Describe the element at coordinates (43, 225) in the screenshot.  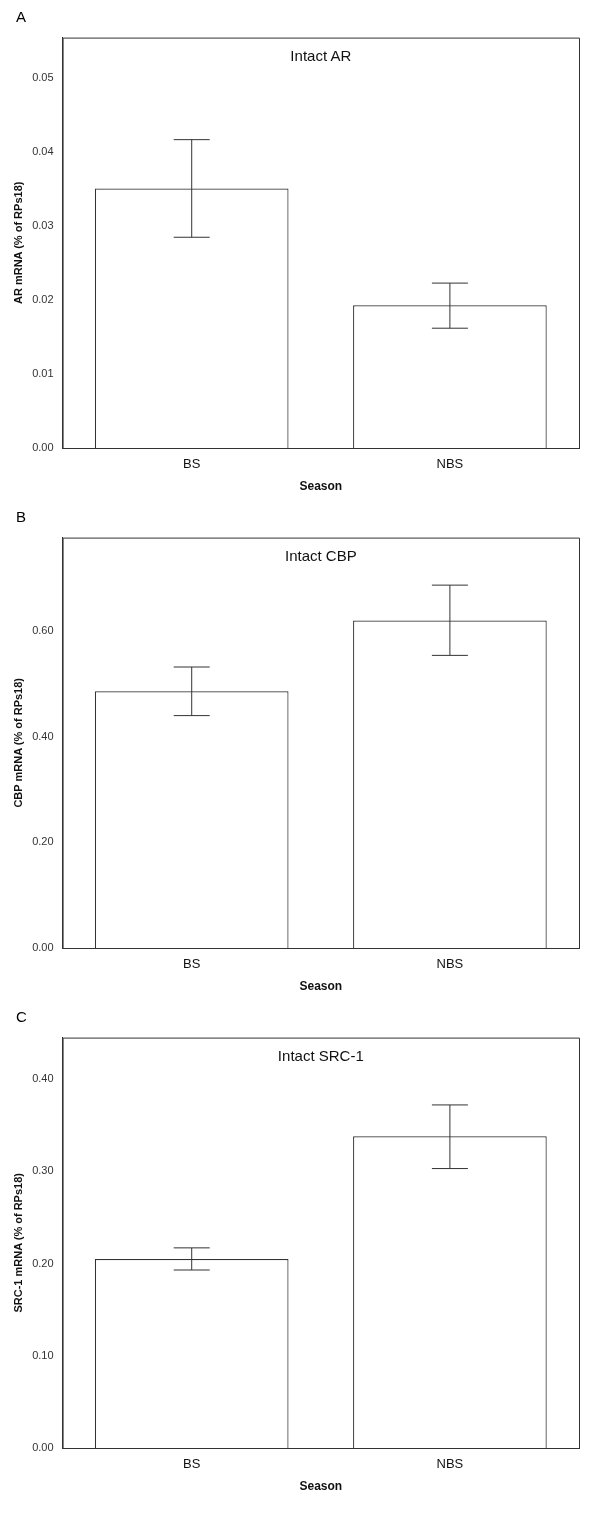
I see `y-tick-label: 0.03` at that location.